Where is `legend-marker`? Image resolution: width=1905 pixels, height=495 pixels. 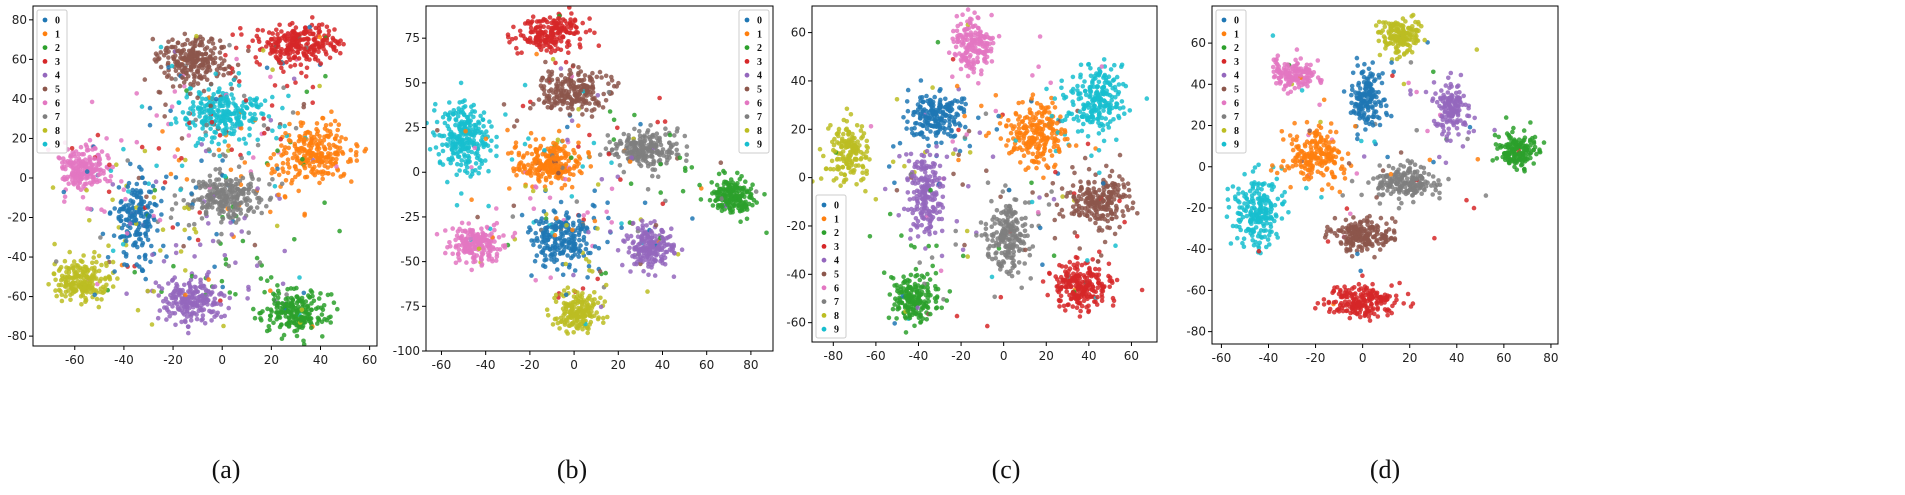
legend-marker is located at coordinates (45, 34).